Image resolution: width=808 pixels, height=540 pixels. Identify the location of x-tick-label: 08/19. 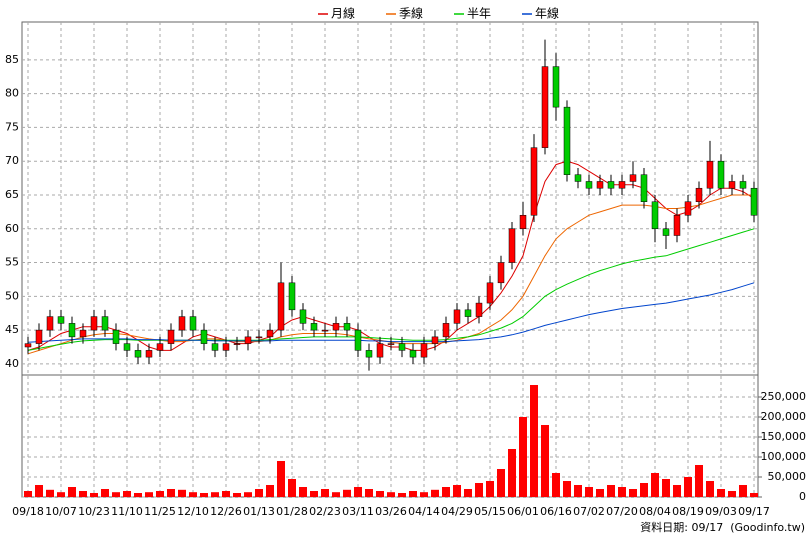
(688, 511).